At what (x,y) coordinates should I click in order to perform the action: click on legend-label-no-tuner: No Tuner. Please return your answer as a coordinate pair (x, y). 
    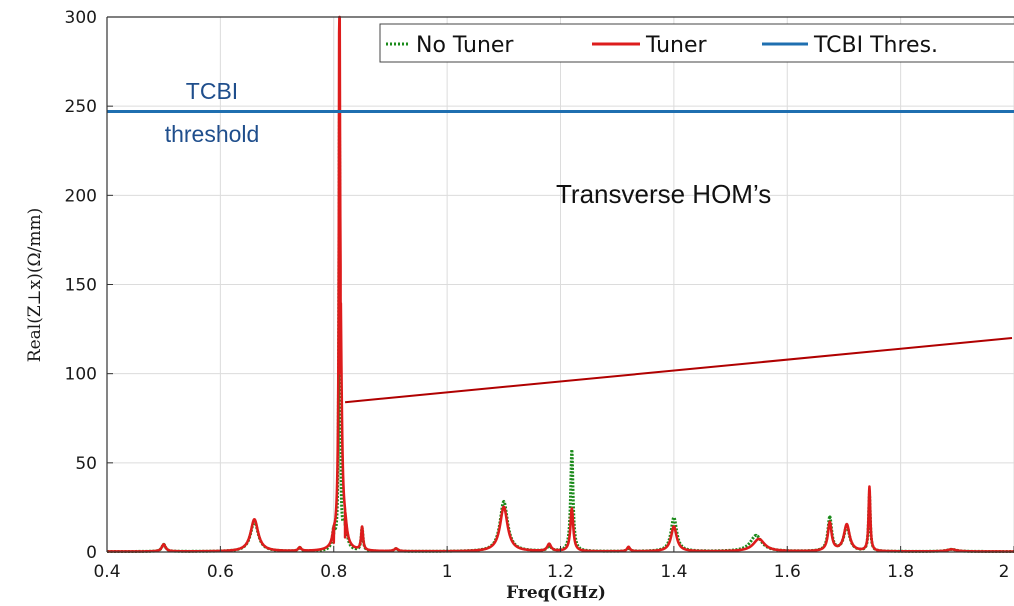
    Looking at the image, I should click on (465, 45).